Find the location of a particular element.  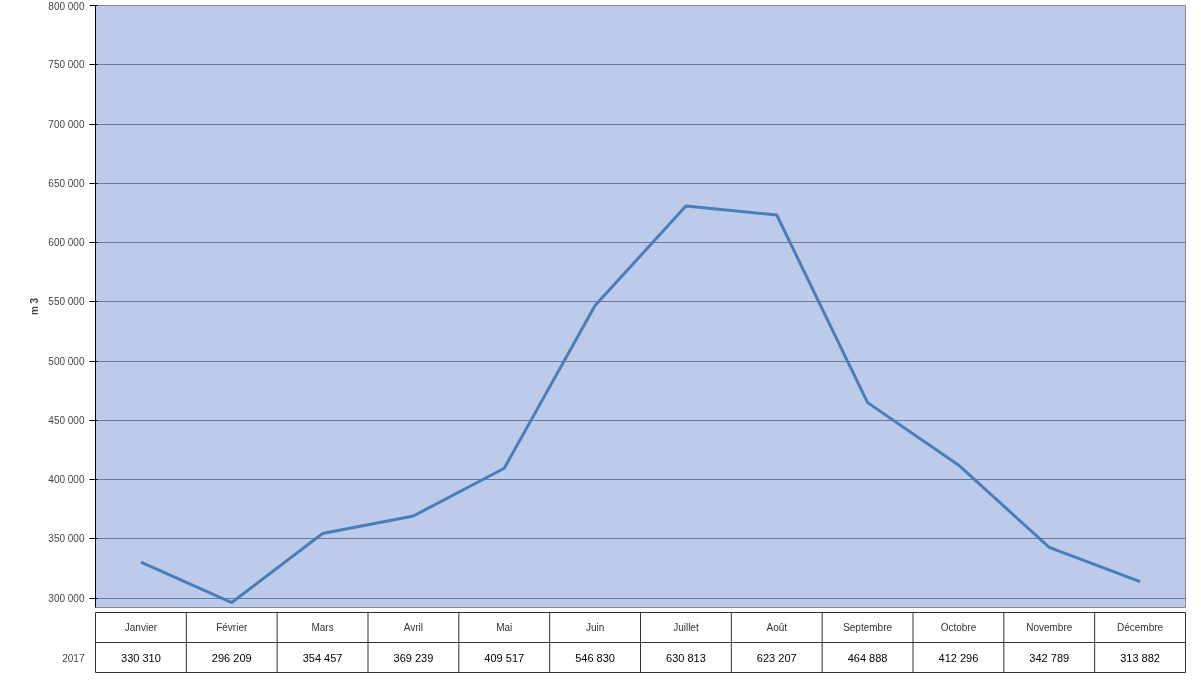

y-tick-label: 800 000 is located at coordinates (66, 6).